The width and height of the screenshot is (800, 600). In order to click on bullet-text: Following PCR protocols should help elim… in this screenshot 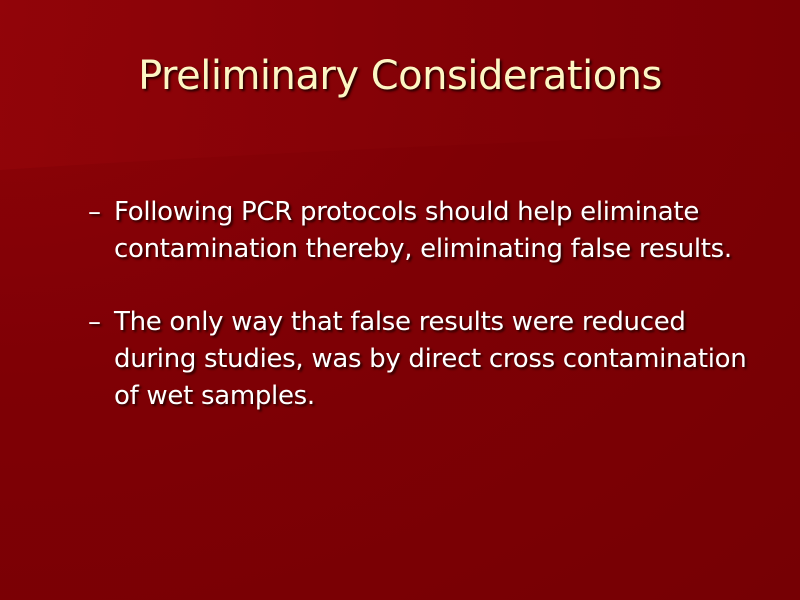, I will do `click(423, 230)`.